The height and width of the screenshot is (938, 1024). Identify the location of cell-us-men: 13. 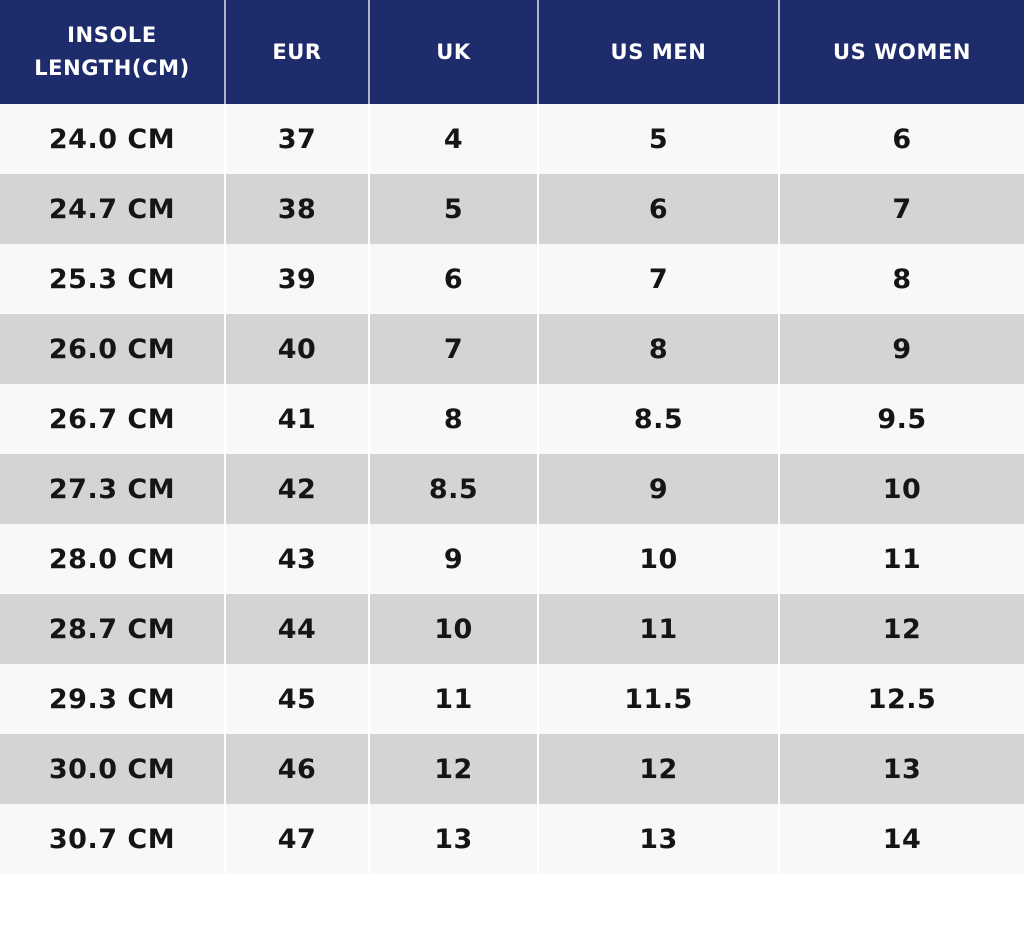
(657, 839).